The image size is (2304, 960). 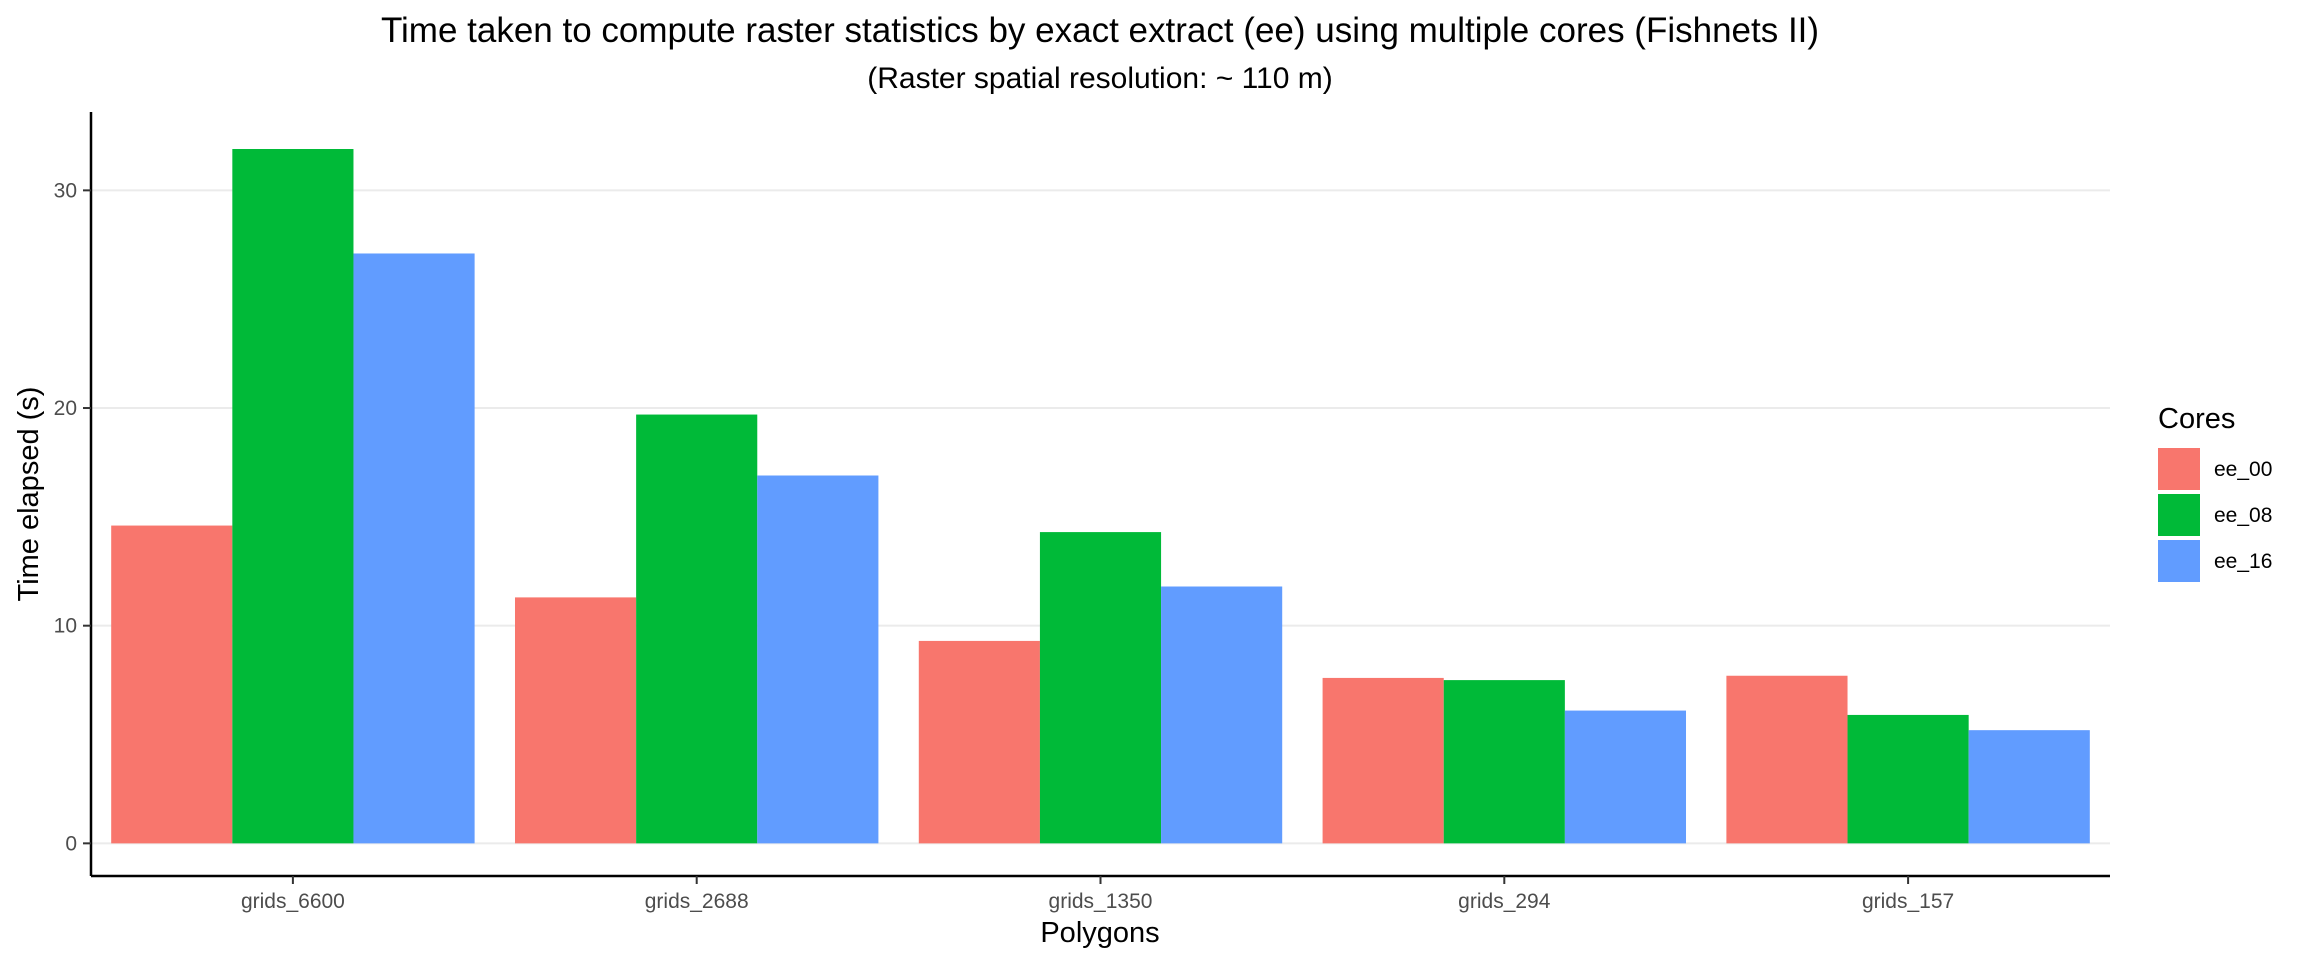 I want to click on legend: Cores ee_00 ee_08 ee_16, so click(x=2215, y=492).